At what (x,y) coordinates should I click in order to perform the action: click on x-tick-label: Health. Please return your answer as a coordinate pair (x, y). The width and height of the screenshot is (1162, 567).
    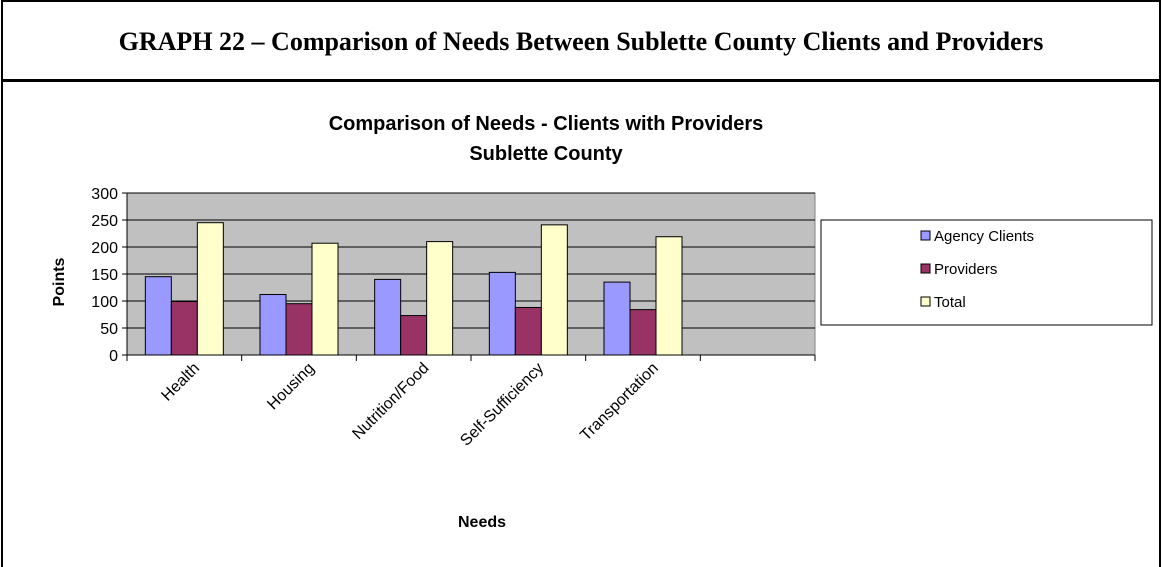
    Looking at the image, I should click on (180, 382).